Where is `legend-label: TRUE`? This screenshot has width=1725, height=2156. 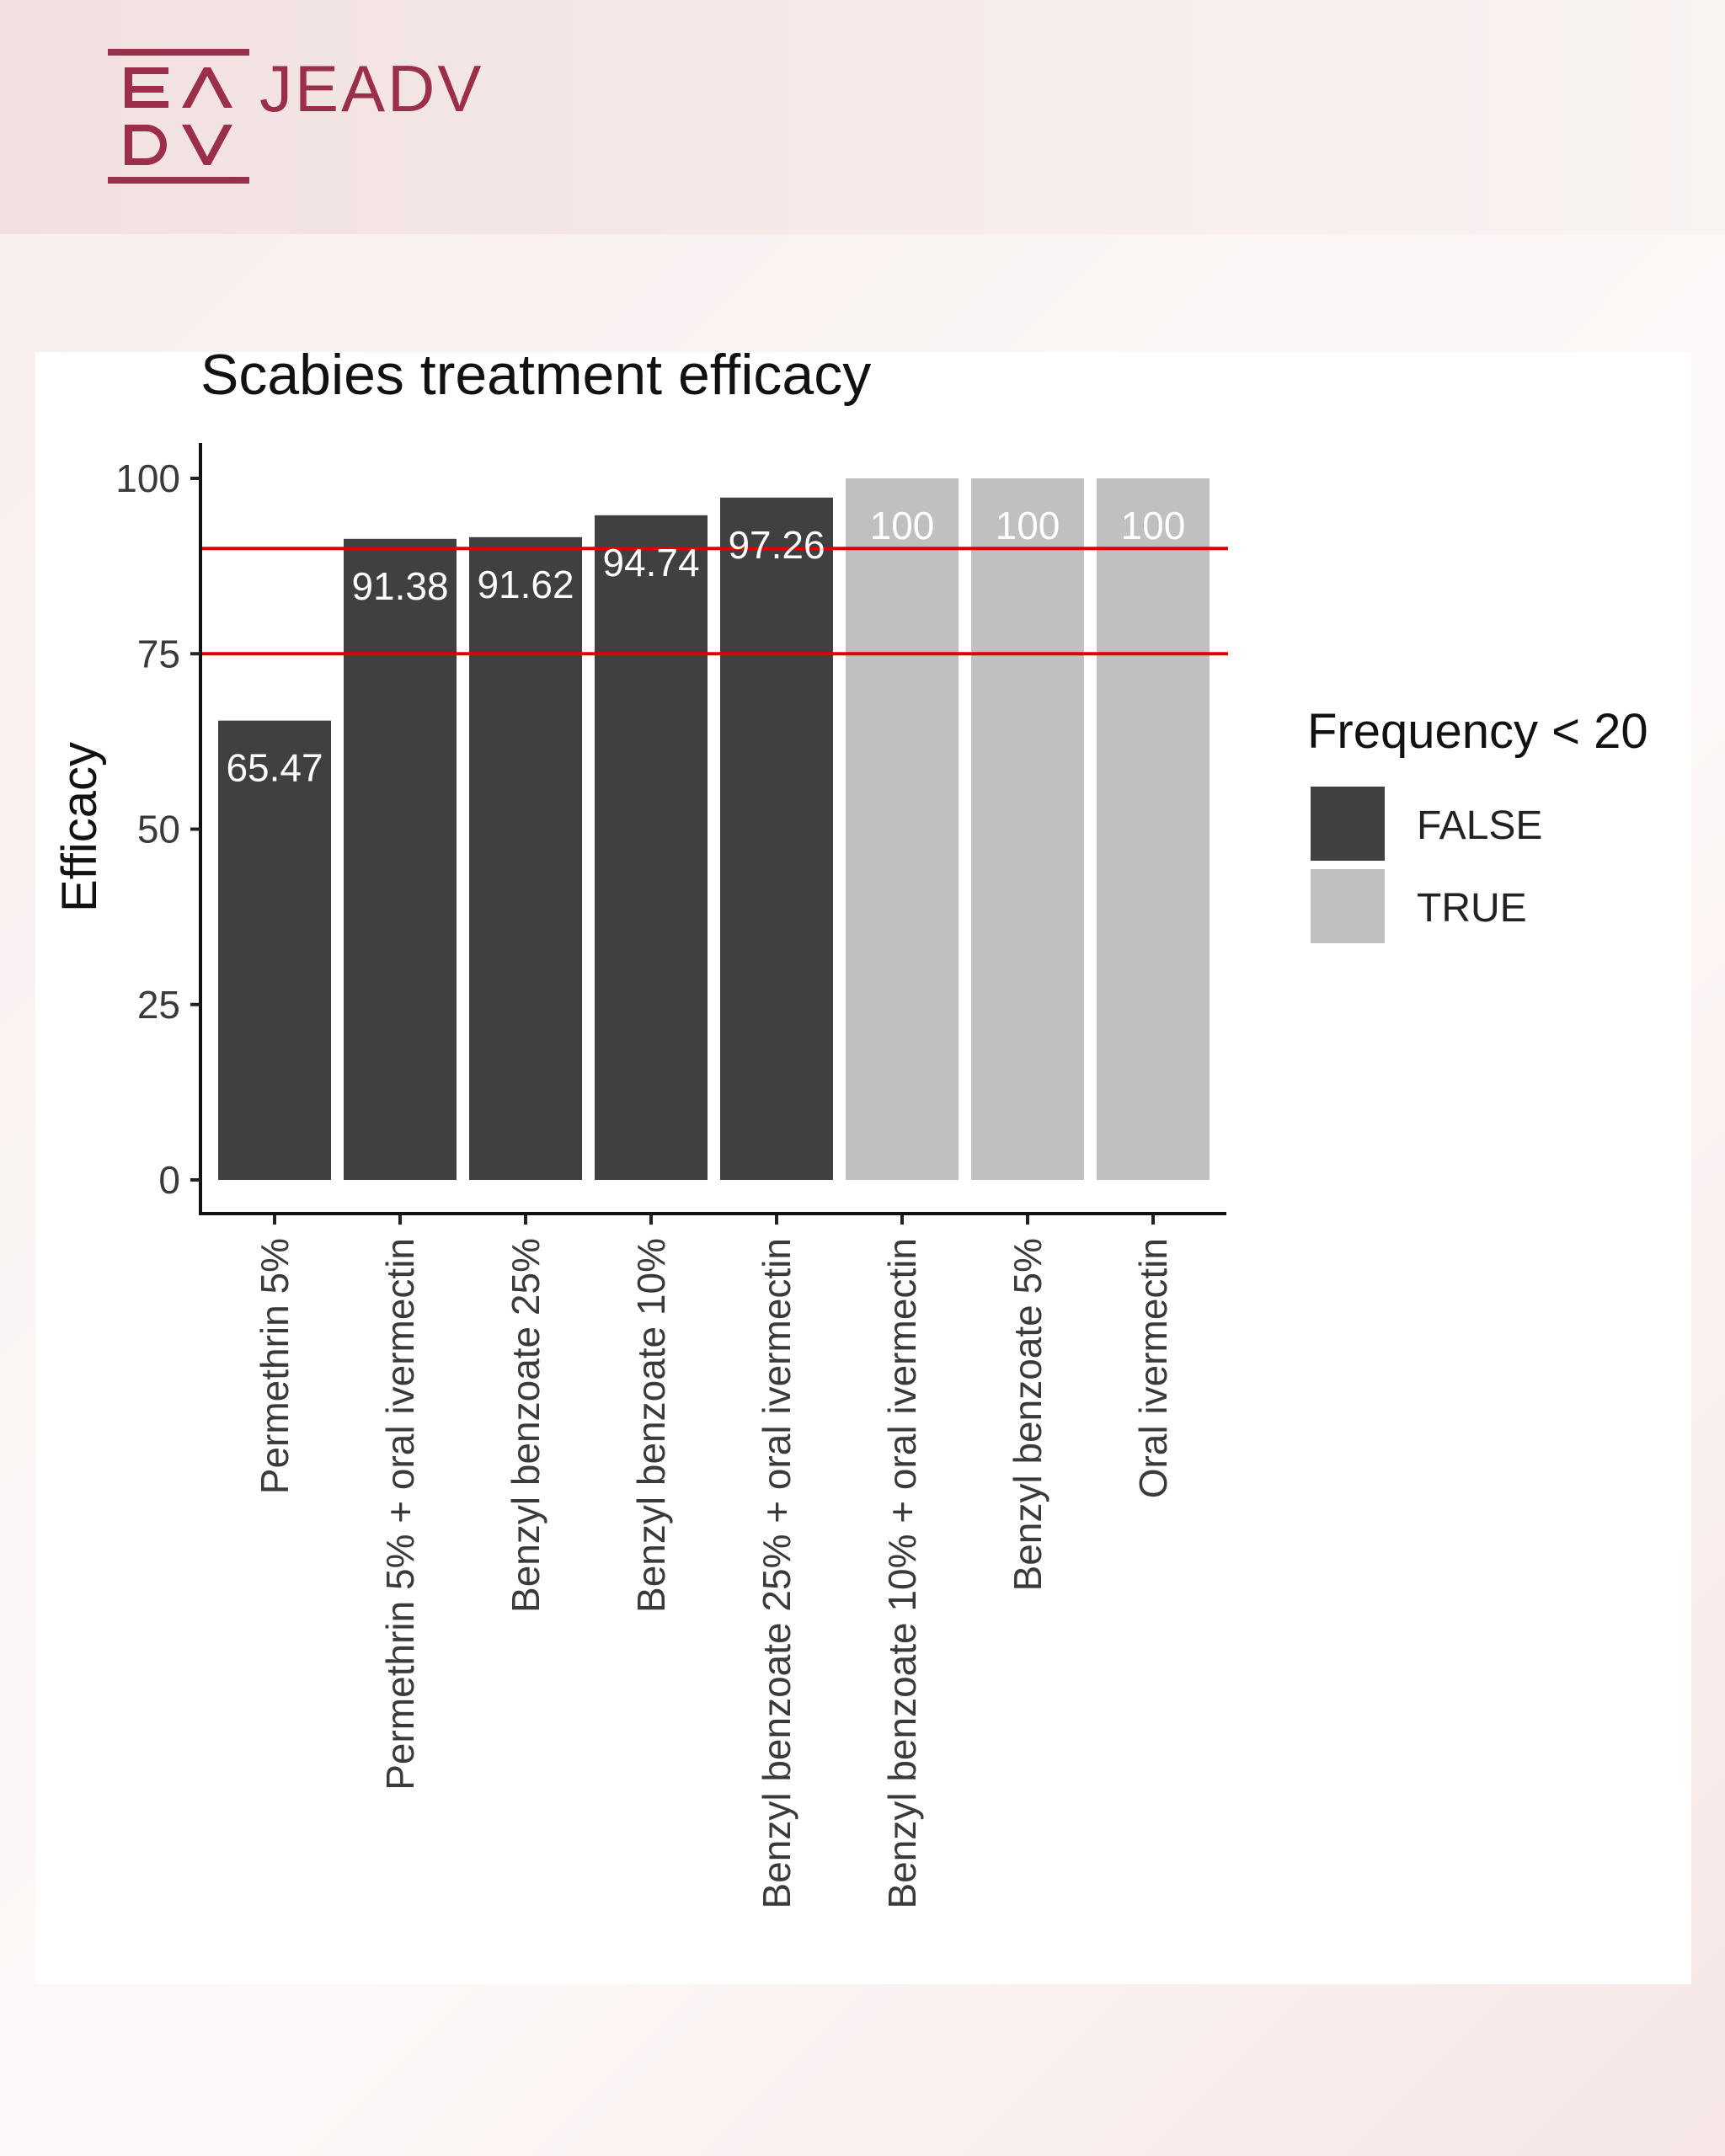 legend-label: TRUE is located at coordinates (1472, 908).